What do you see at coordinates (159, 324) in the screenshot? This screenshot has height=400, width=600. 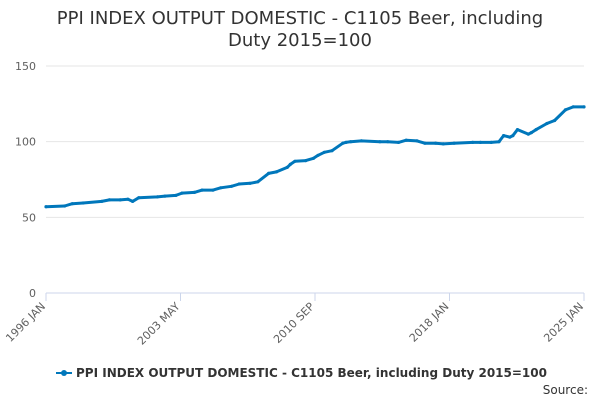 I see `x-tick-label: 2003 MAY` at bounding box center [159, 324].